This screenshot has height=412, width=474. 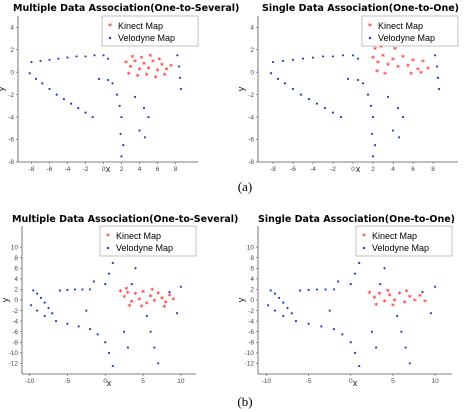 What do you see at coordinates (251, 247) in the screenshot?
I see `y-tick-label: 10` at bounding box center [251, 247].